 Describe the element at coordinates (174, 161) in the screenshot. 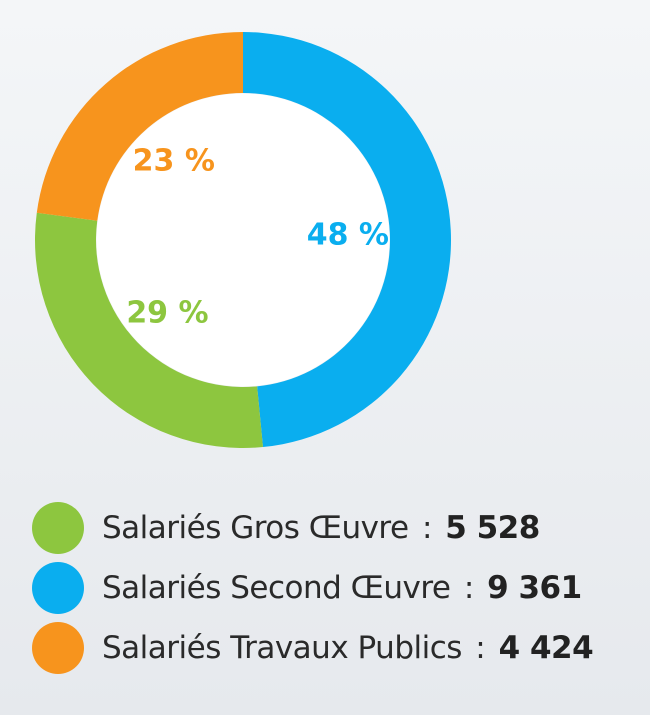

I see `slice-percent-label: 23 %` at that location.